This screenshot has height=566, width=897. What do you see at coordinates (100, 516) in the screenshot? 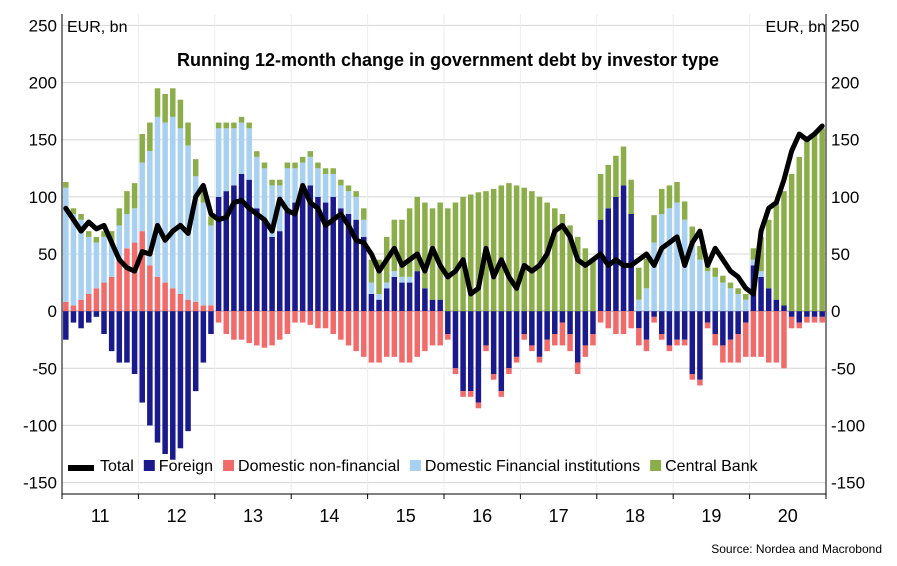
I see `x-tick-label: 11` at bounding box center [100, 516].